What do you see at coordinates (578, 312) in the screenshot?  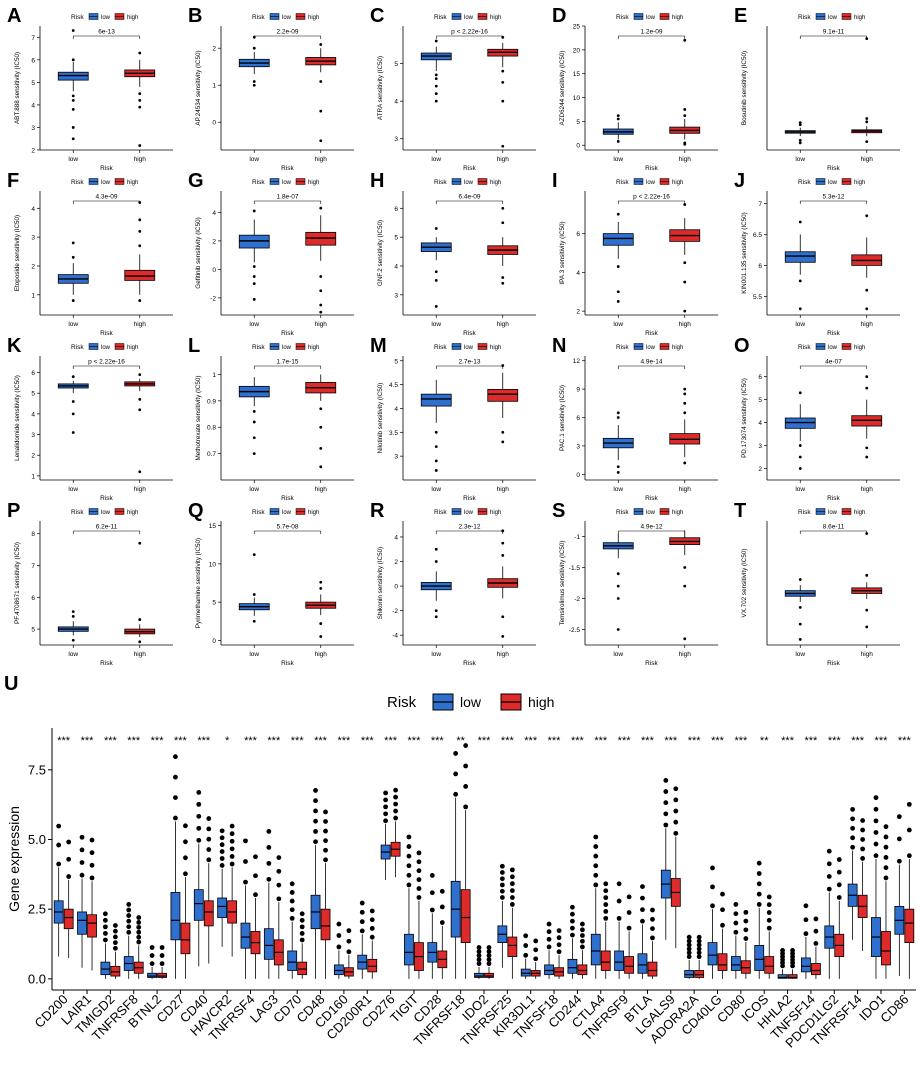 I see `y-tick-label: 2` at bounding box center [578, 312].